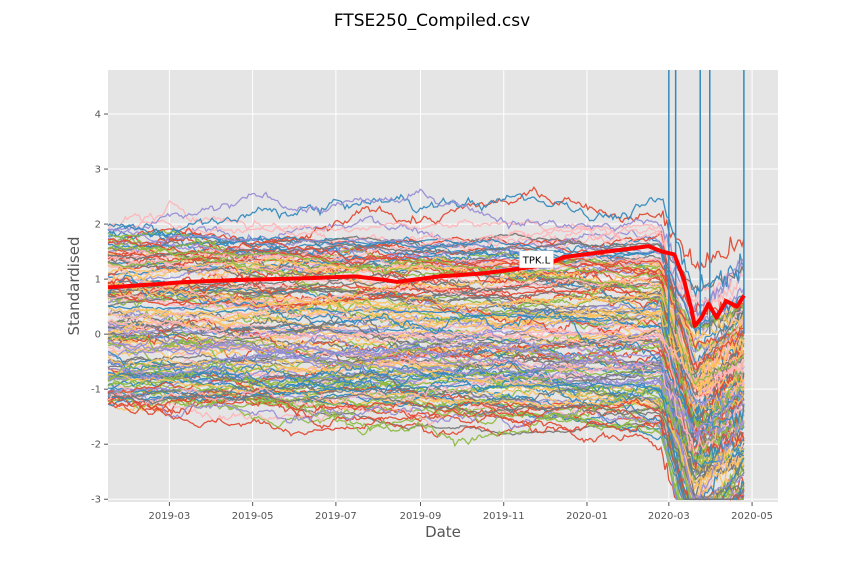  I want to click on x-tick-label: 2019-05, so click(253, 516).